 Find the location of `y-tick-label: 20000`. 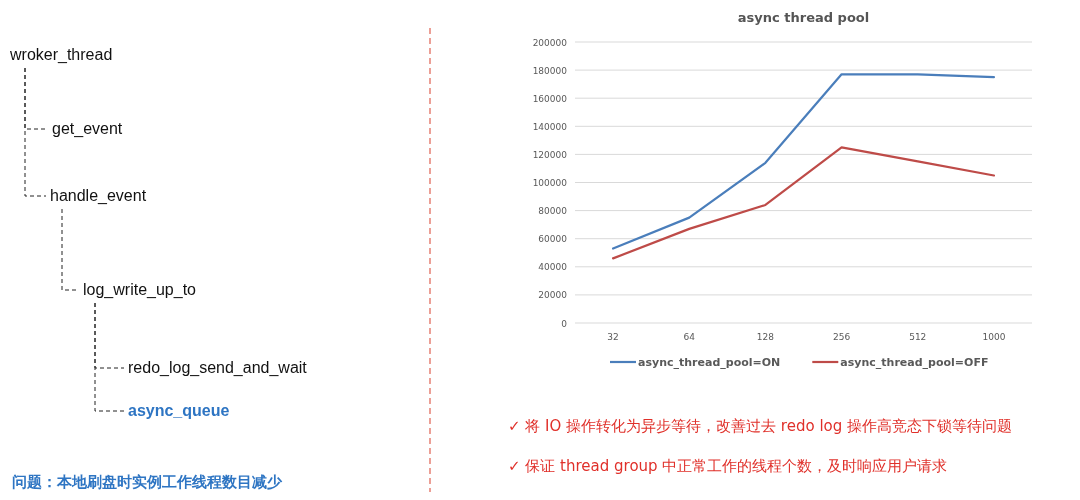

y-tick-label: 20000 is located at coordinates (553, 295).